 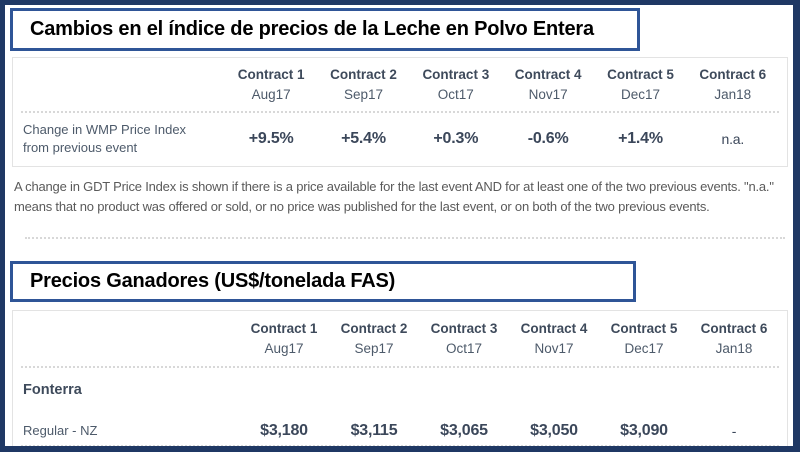 What do you see at coordinates (284, 430) in the screenshot?
I see `price-contract-1: $3,180` at bounding box center [284, 430].